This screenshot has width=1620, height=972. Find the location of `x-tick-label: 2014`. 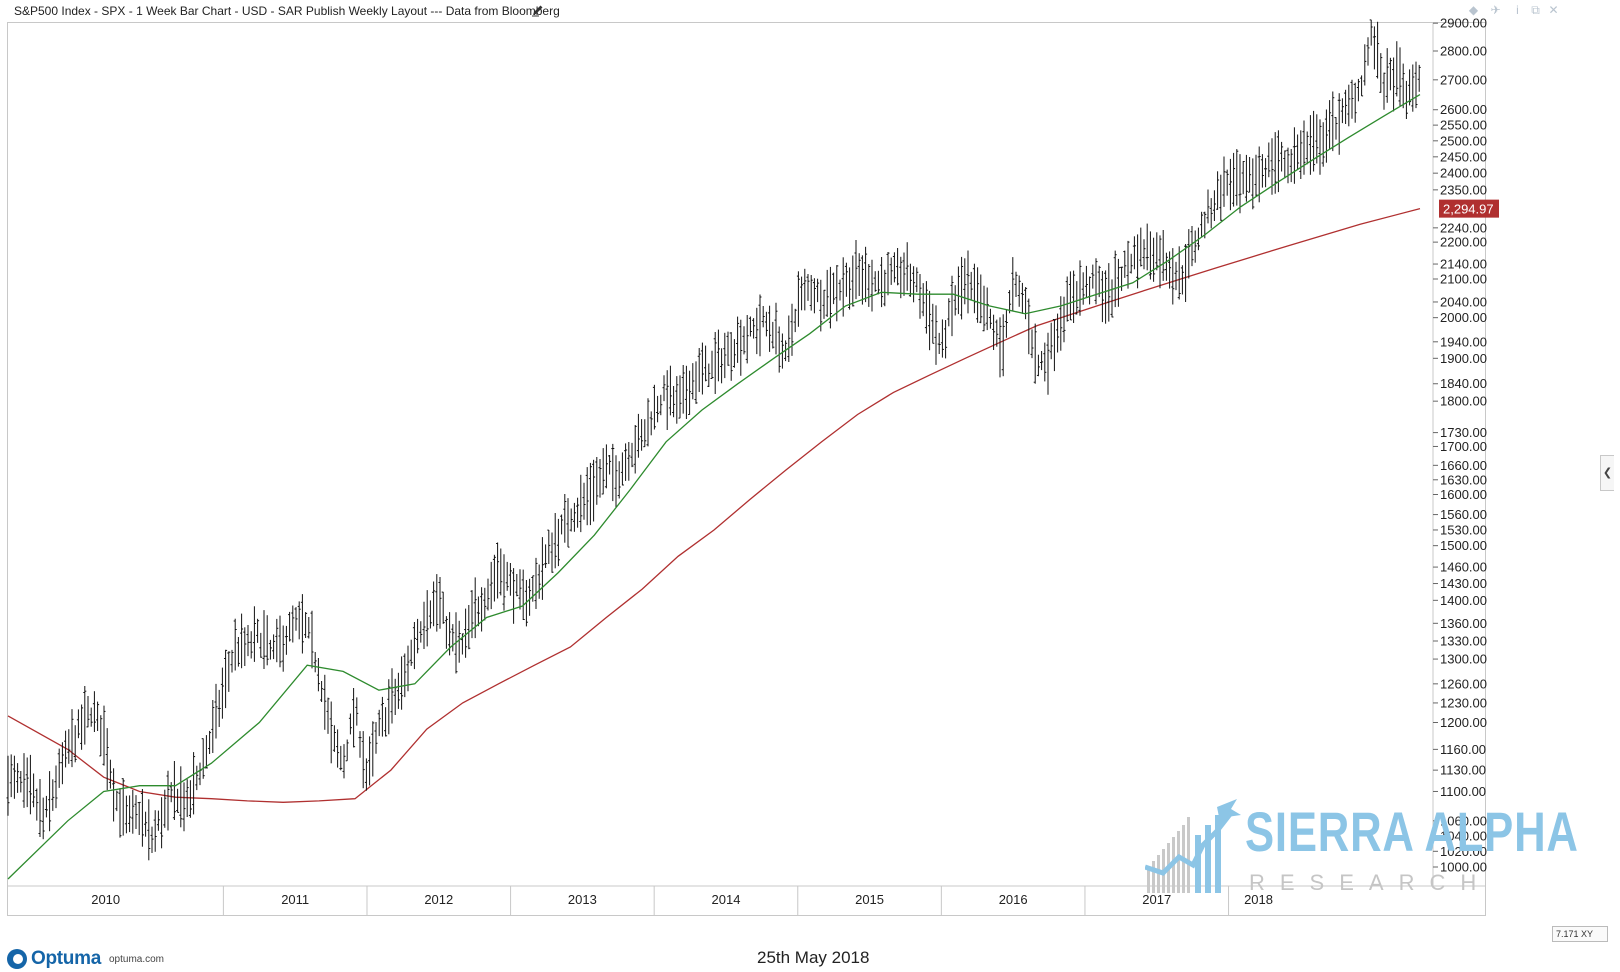

x-tick-label: 2014 is located at coordinates (726, 899).